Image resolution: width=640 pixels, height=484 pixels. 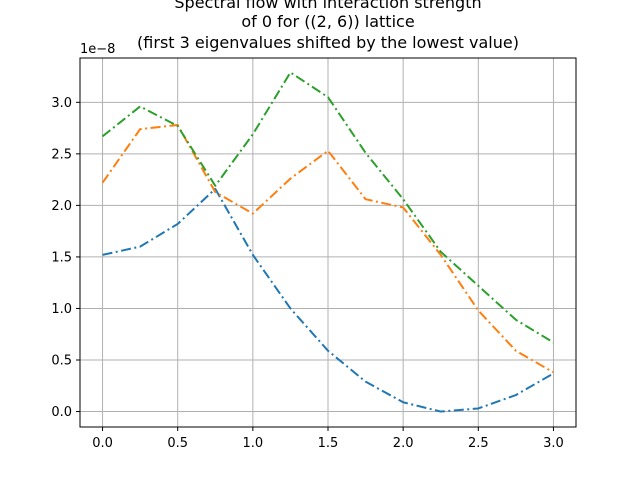 I want to click on y-tick-label: 0.5, so click(x=61, y=361).